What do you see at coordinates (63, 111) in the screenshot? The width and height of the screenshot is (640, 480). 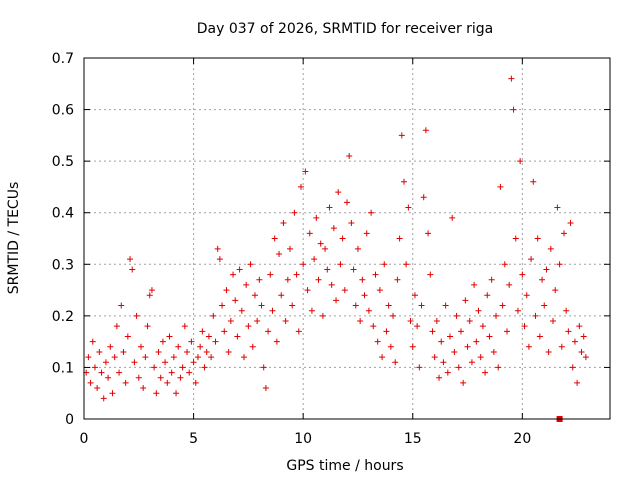 I see `y-tick-label: 0.6` at bounding box center [63, 111].